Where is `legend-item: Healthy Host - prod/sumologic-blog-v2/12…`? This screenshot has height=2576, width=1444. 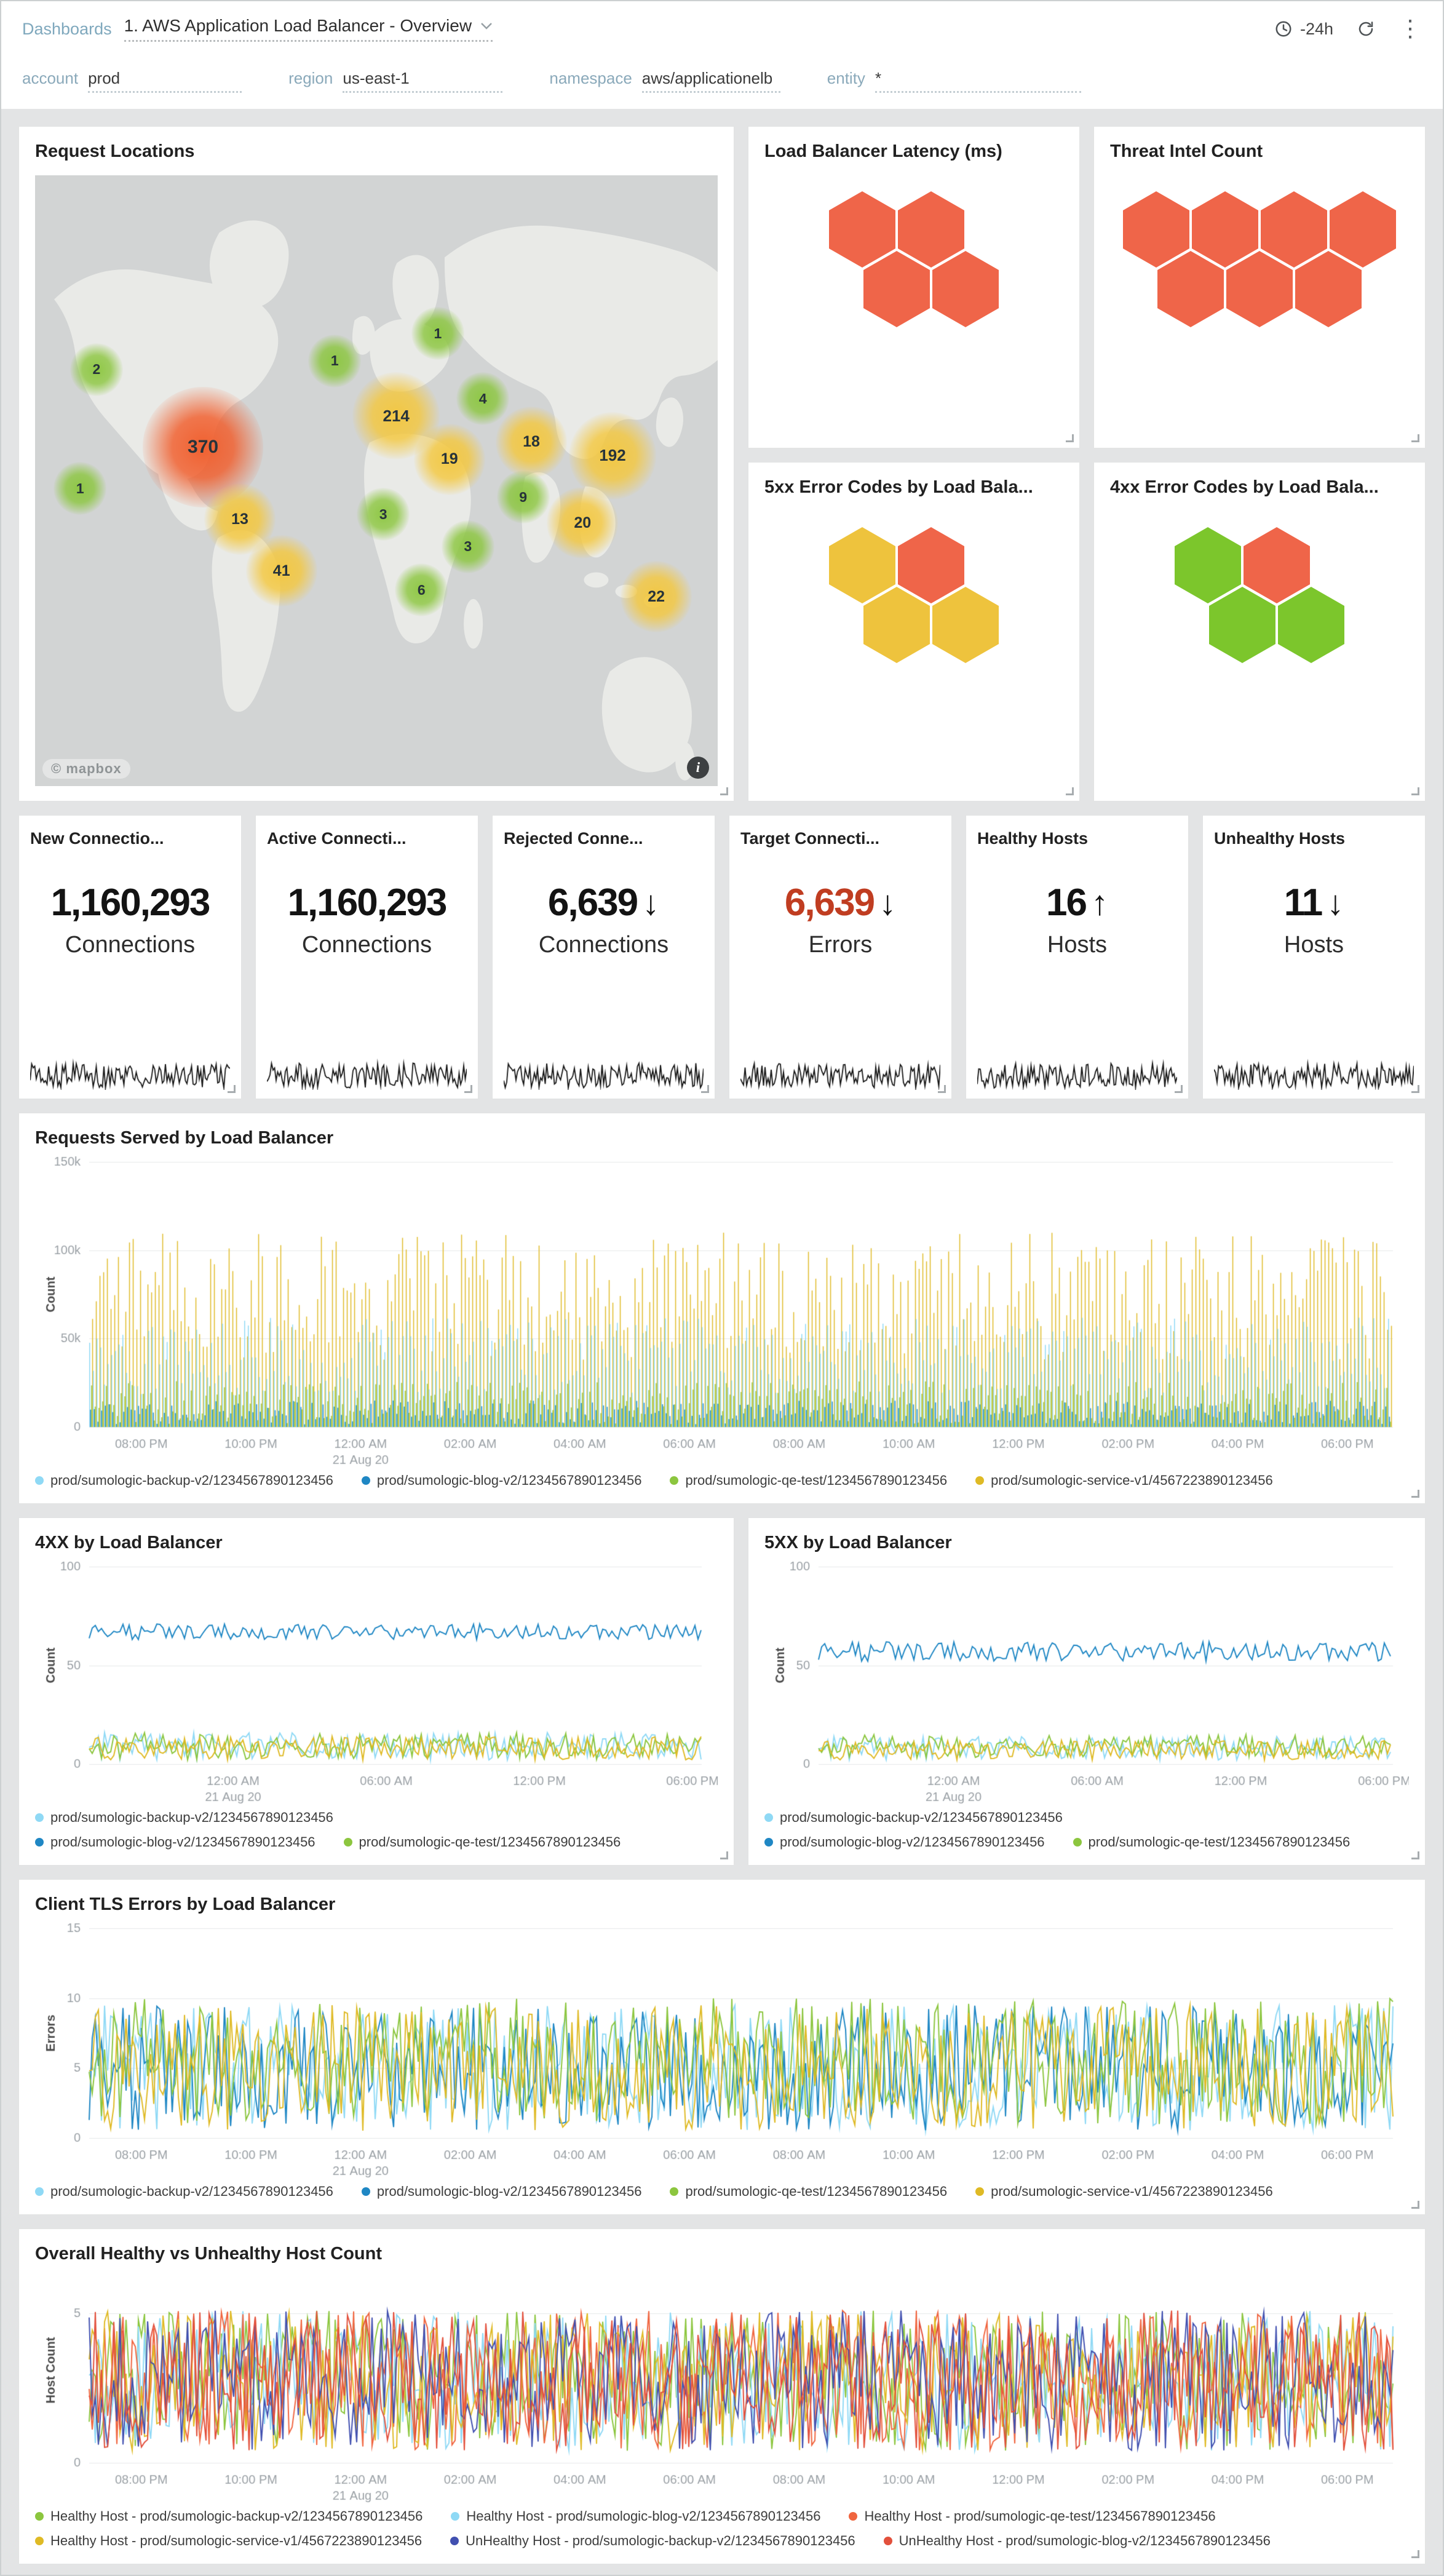
legend-item: Healthy Host - prod/sumologic-blog-v2/12… is located at coordinates (636, 2516).